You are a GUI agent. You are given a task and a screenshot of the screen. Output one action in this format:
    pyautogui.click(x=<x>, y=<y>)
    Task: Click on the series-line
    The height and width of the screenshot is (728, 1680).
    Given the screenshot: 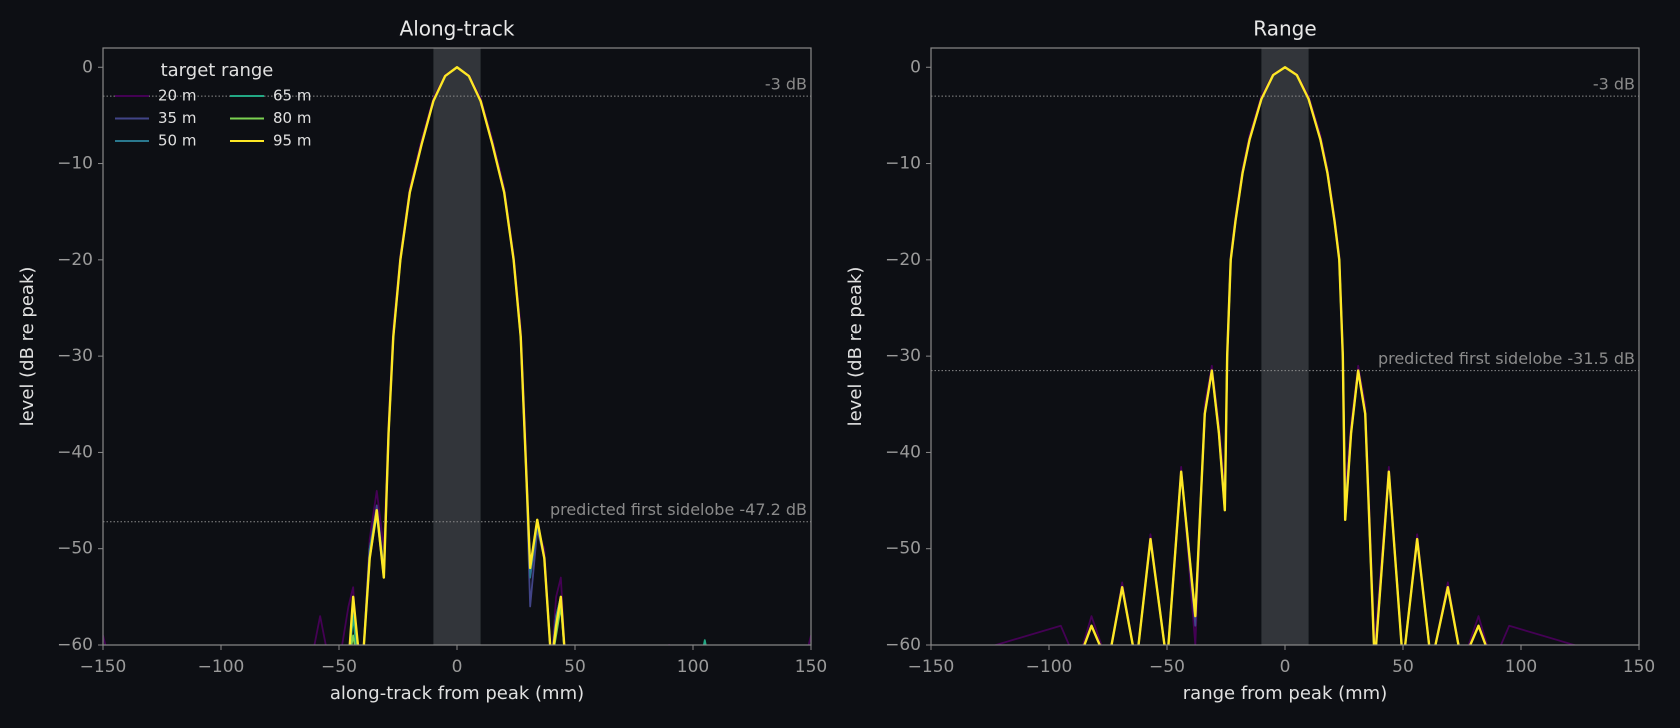 What is the action you would take?
    pyautogui.click(x=457, y=355)
    